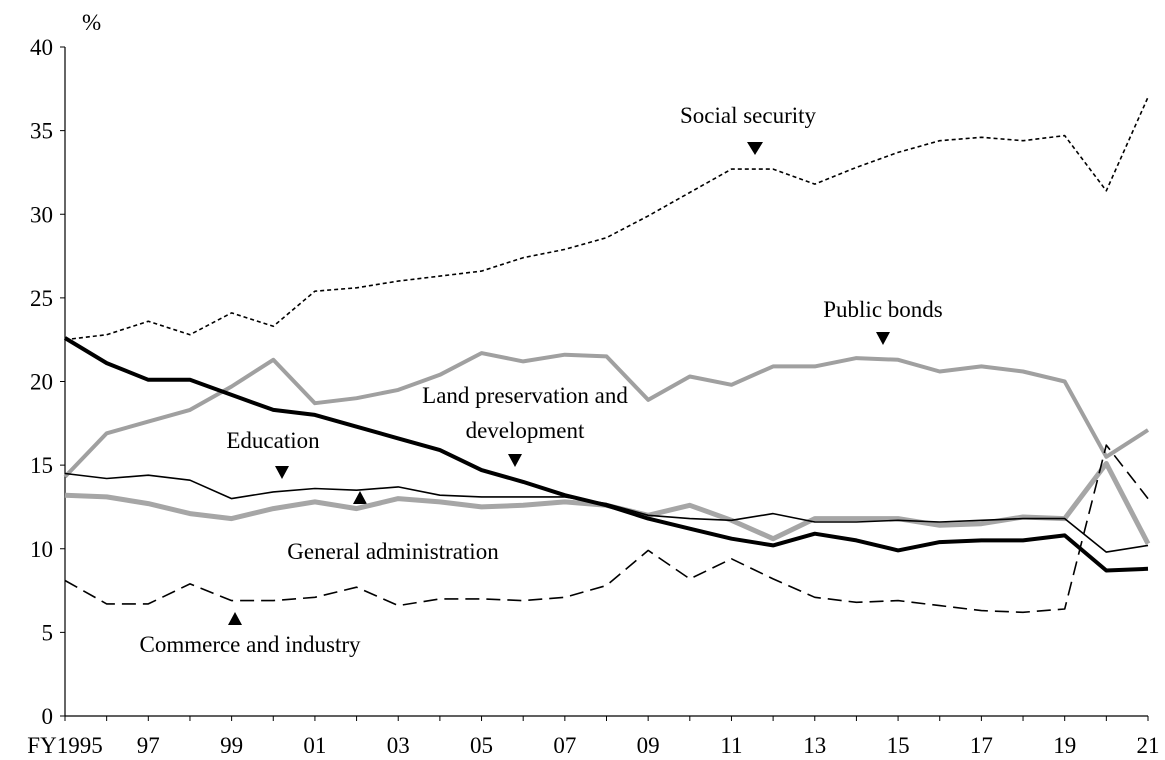 Image resolution: width=1165 pixels, height=760 pixels. I want to click on series-label: General administration, so click(393, 551).